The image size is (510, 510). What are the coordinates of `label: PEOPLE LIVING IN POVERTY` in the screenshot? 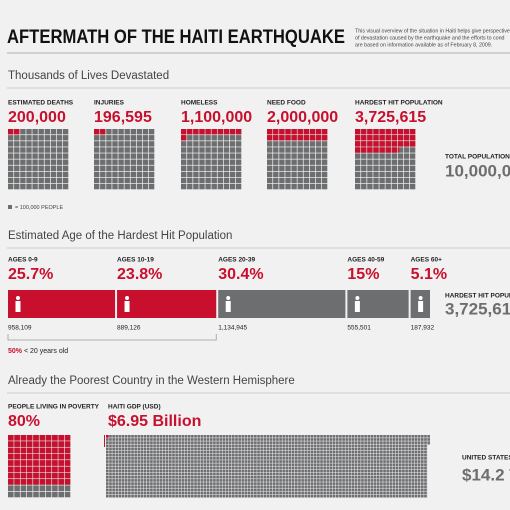 It's located at (54, 407).